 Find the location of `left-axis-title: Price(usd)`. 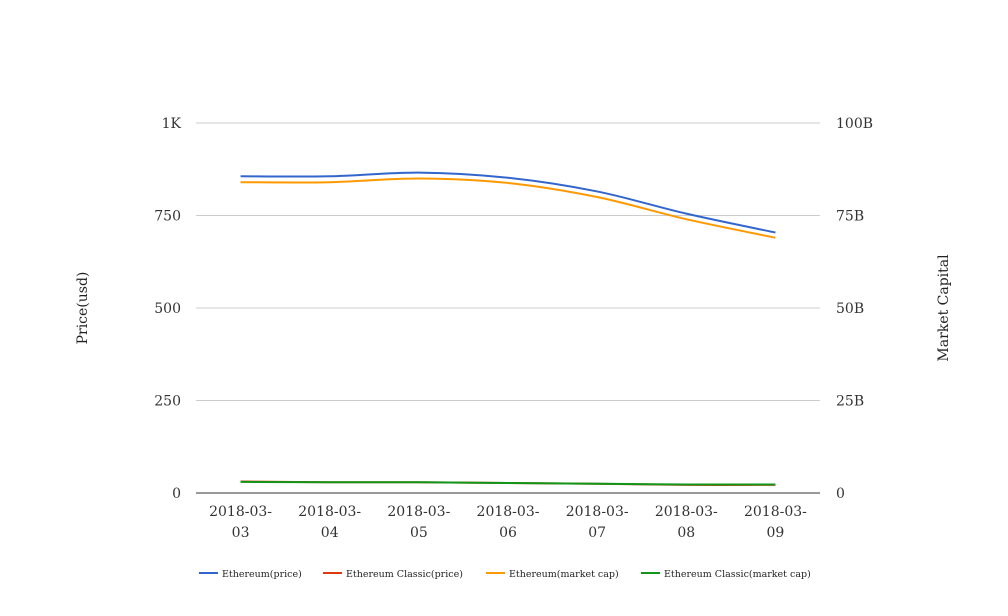

left-axis-title: Price(usd) is located at coordinates (83, 308).